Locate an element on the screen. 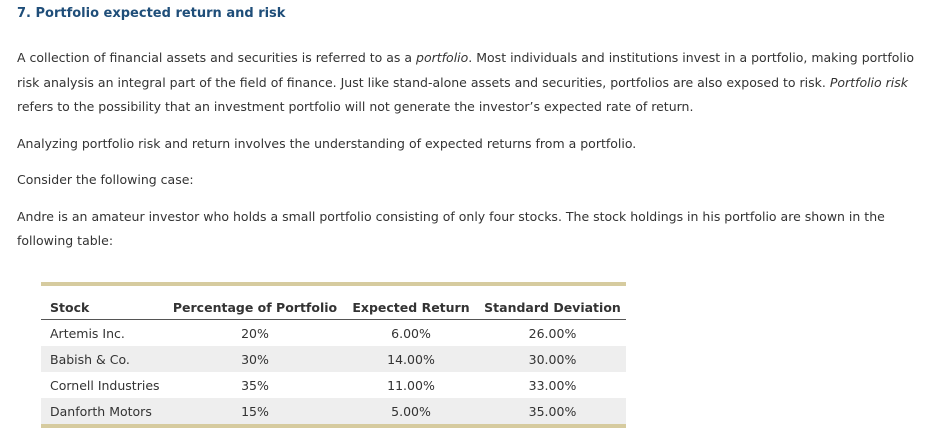  cell-percentage: 35% is located at coordinates (255, 385).